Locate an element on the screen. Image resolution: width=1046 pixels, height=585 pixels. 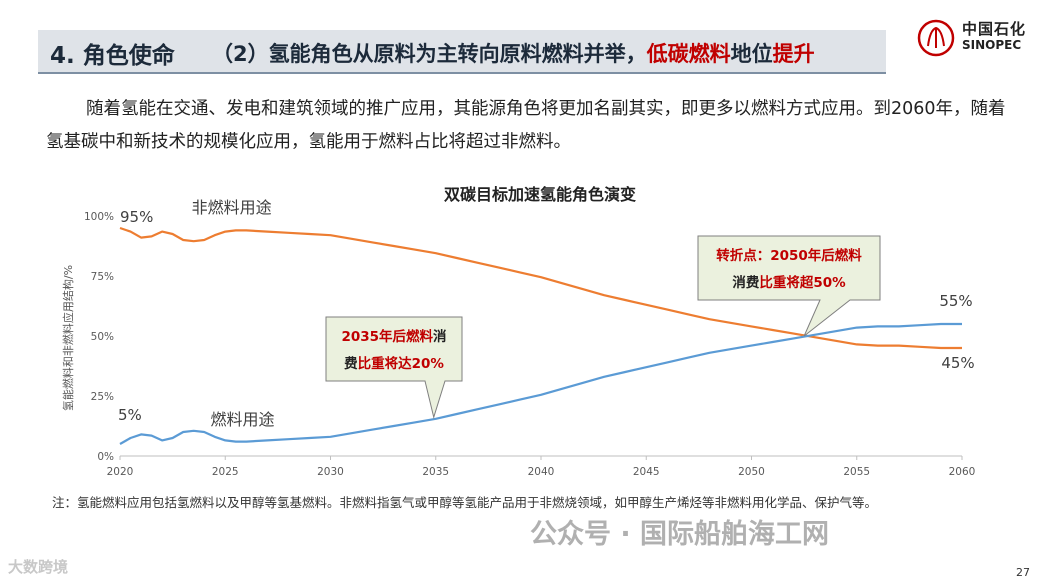
title-highlight-1: 低碳燃料 is located at coordinates (688, 54).